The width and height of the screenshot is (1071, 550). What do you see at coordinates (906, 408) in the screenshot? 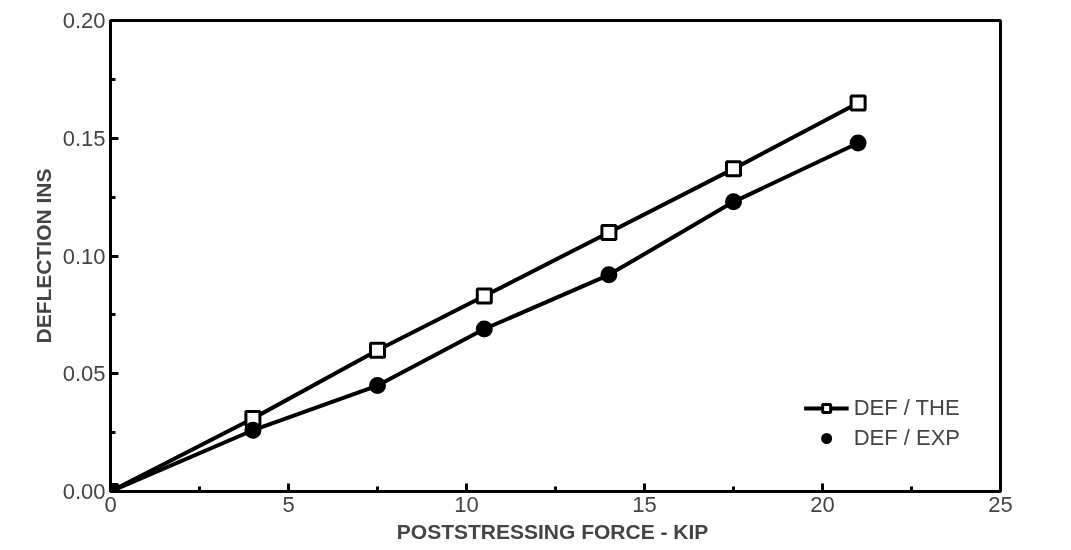
I see `legend-label: DEF / THE` at bounding box center [906, 408].